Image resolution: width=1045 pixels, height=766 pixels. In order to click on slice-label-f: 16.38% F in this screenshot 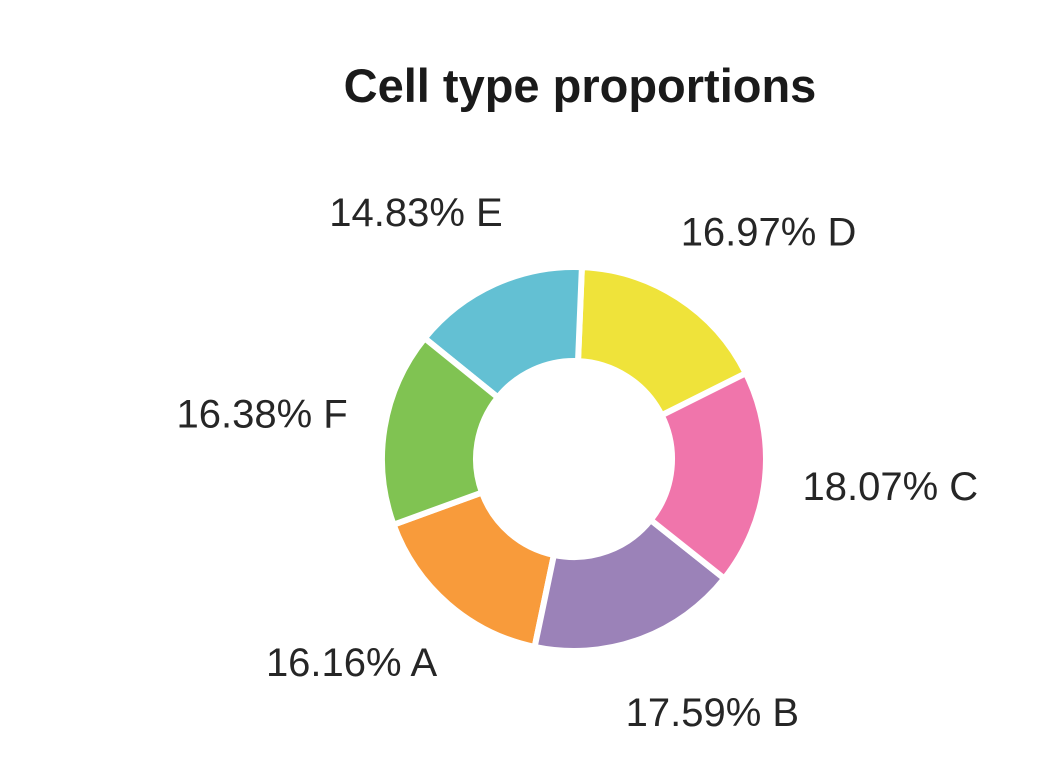, I will do `click(261, 415)`.